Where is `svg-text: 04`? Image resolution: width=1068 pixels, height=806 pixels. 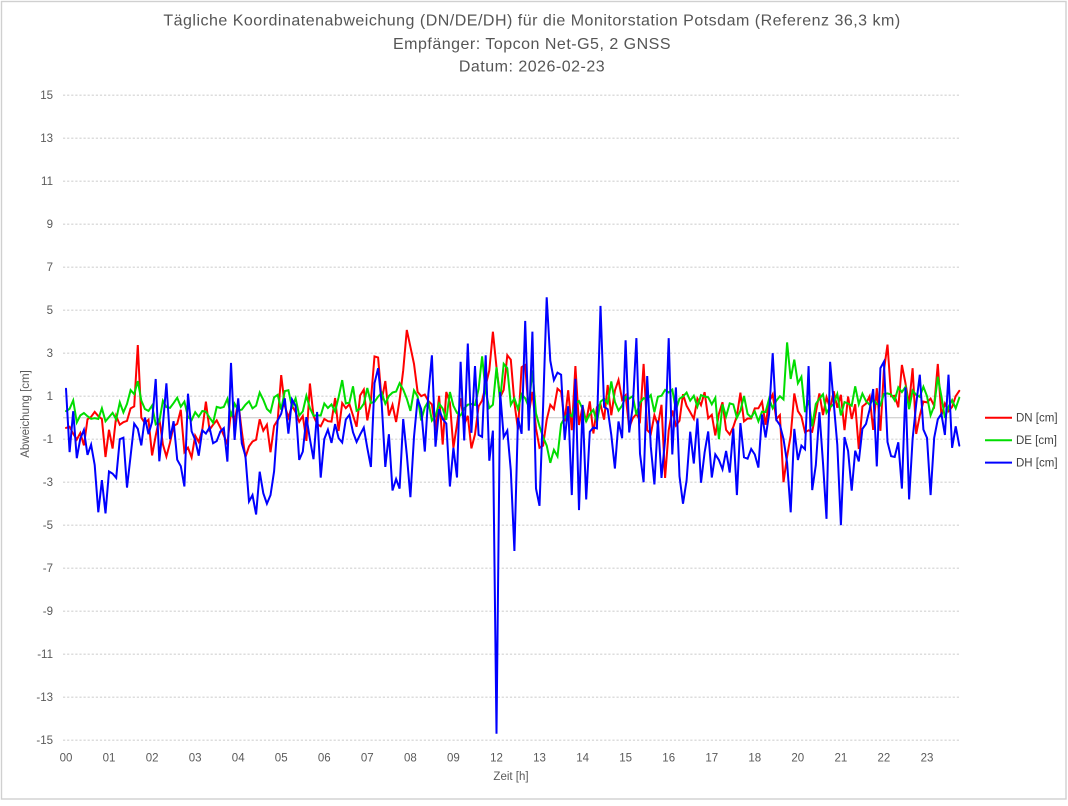
svg-text: 04 is located at coordinates (238, 759).